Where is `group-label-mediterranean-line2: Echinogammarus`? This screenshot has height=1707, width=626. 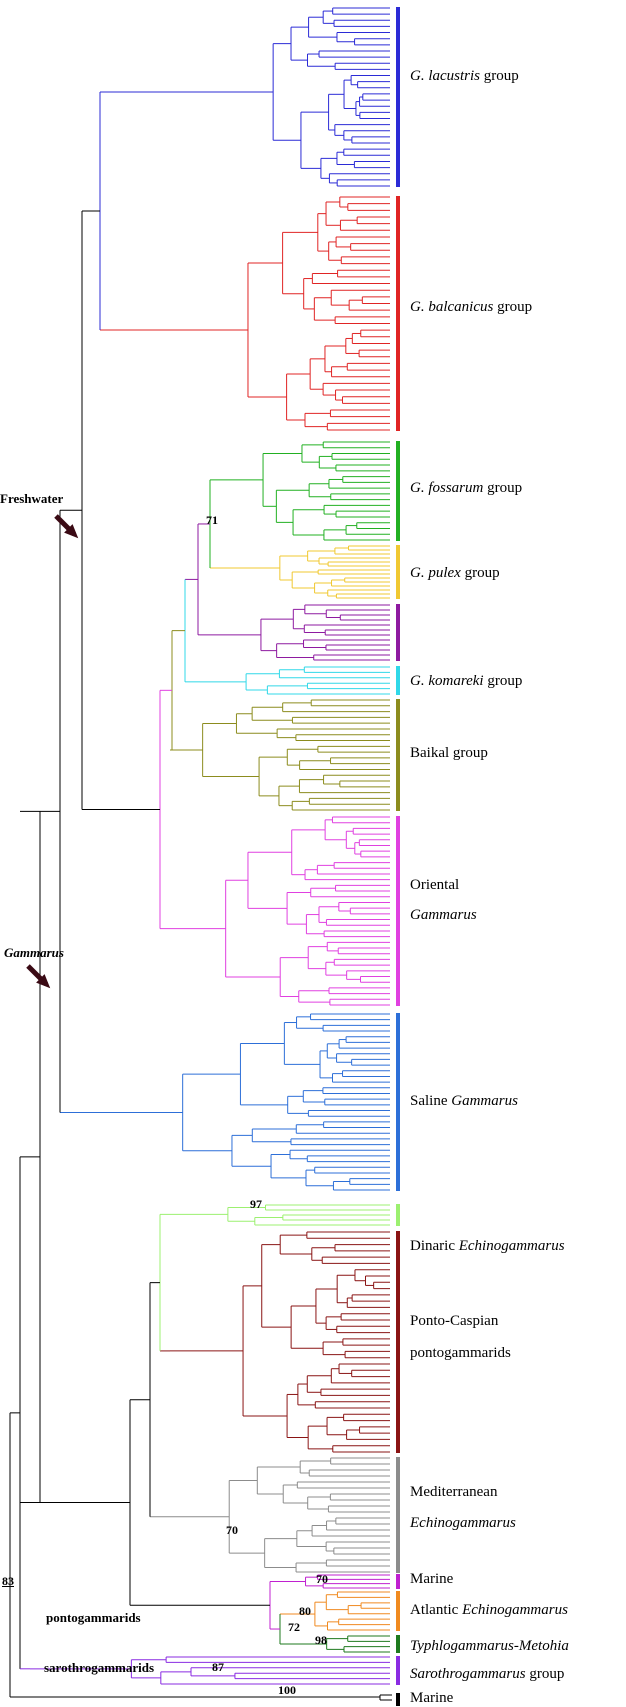 group-label-mediterranean-line2: Echinogammarus is located at coordinates (463, 1523).